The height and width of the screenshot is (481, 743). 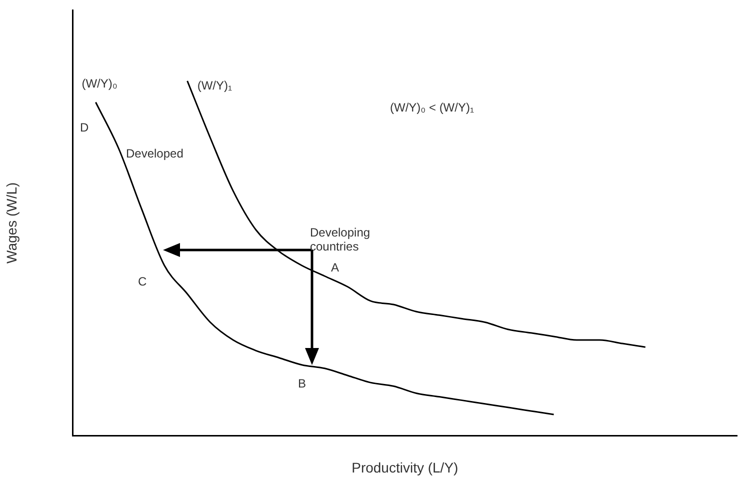 I want to click on annotation: A, so click(x=335, y=267).